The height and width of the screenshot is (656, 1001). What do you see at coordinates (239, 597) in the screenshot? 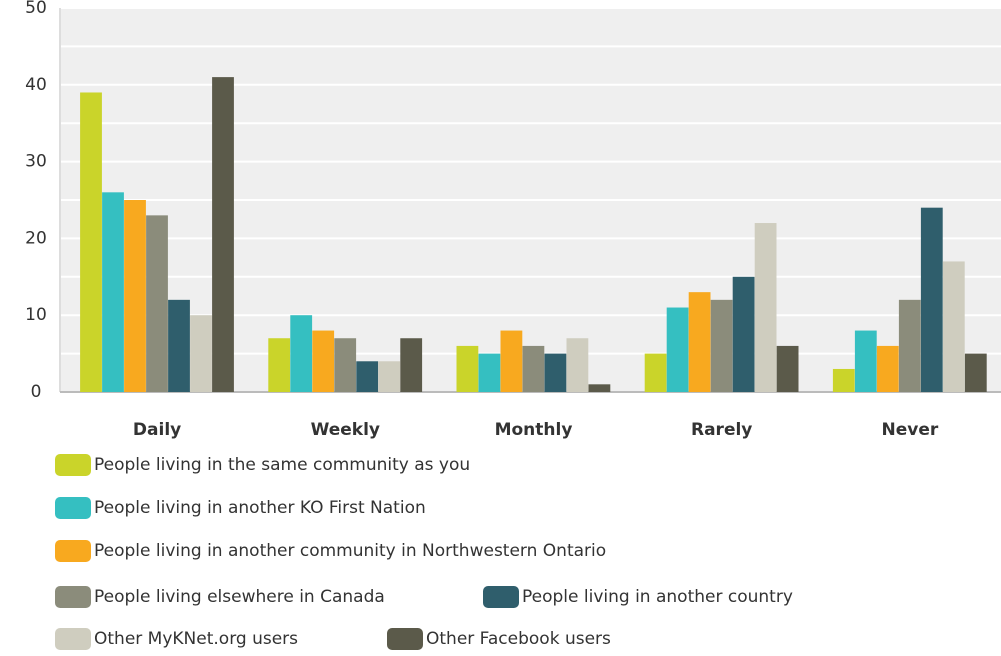
I see `legend-label: People living elsewhere in Canada` at bounding box center [239, 597].